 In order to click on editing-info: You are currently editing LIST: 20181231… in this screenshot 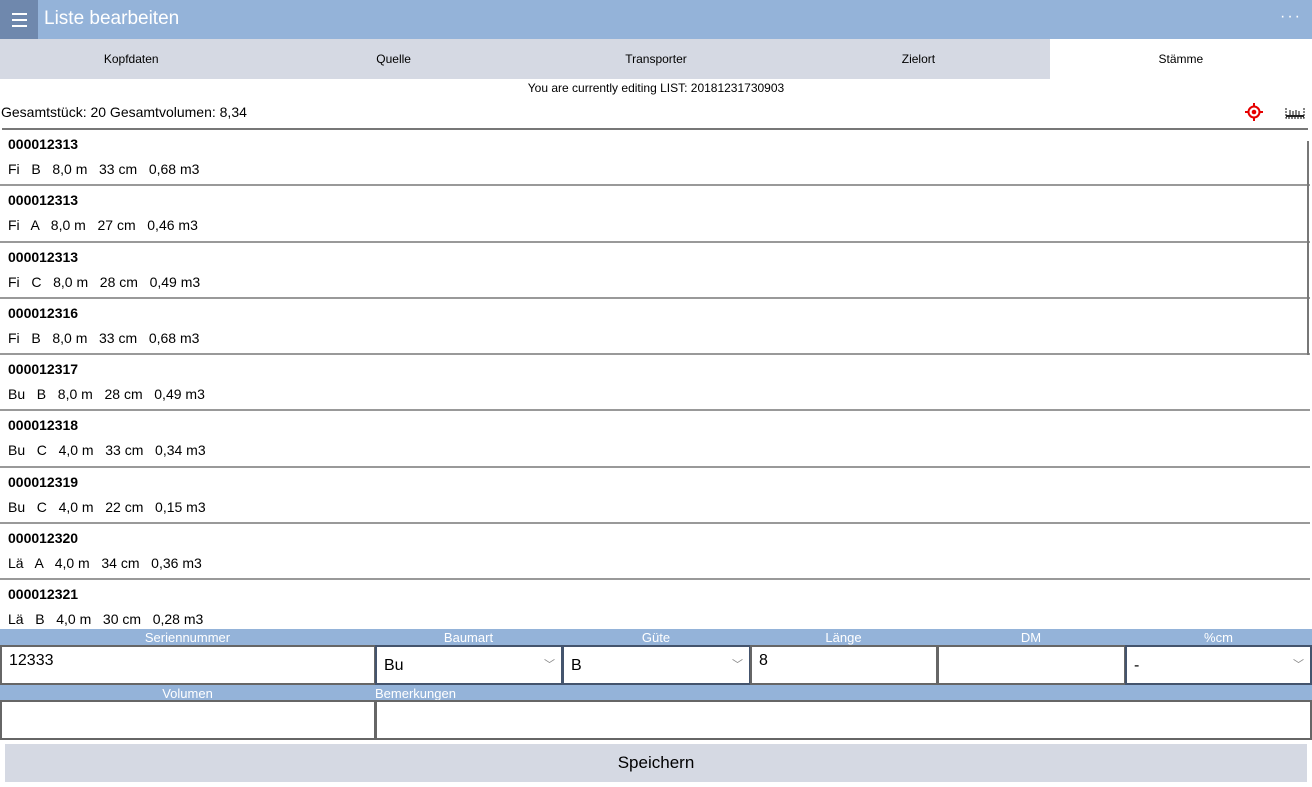, I will do `click(656, 88)`.